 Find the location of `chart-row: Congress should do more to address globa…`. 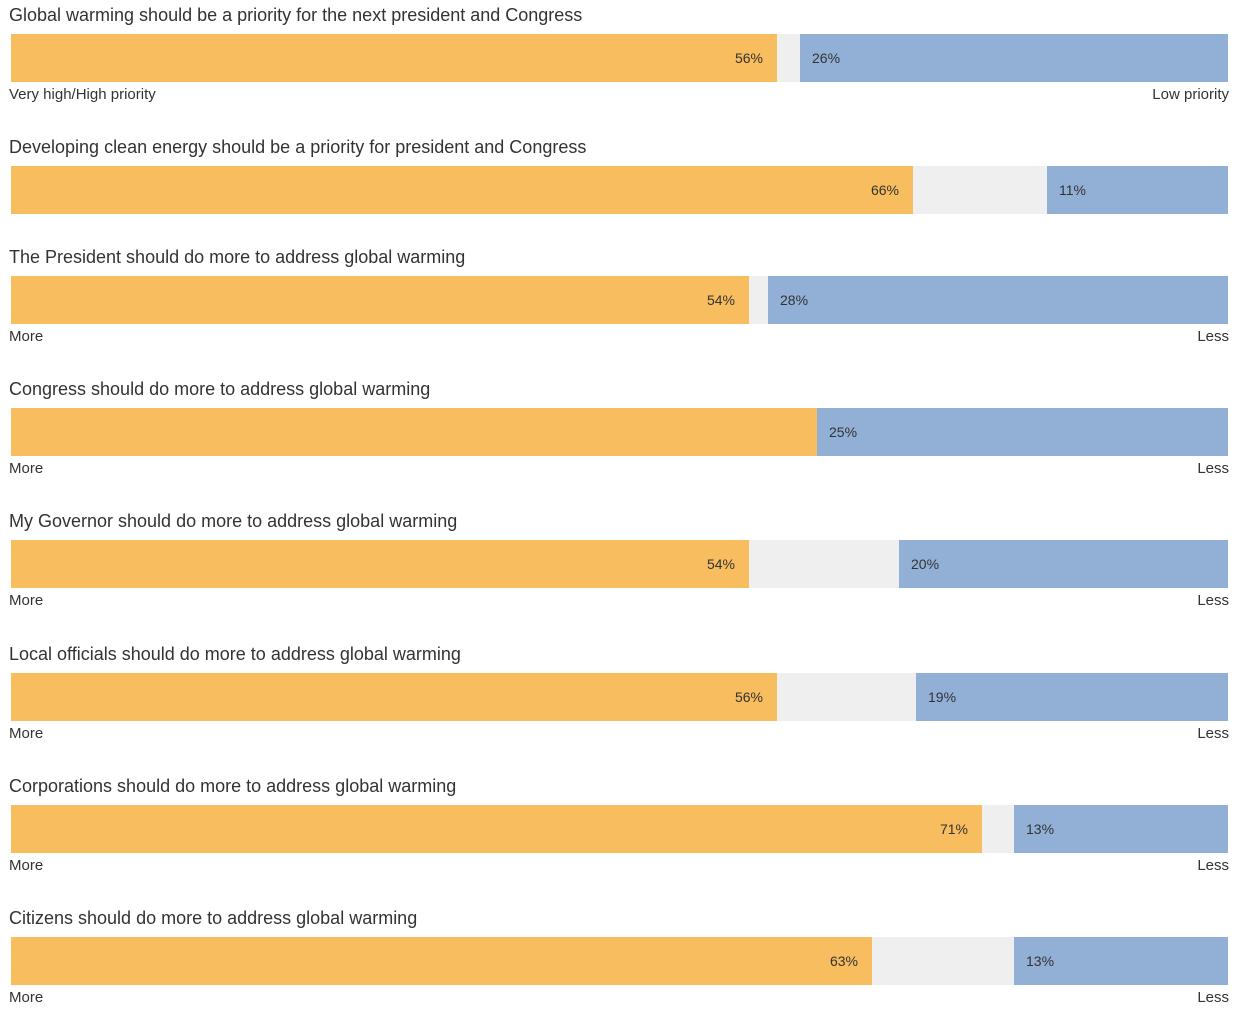

chart-row: Congress should do more to address globa… is located at coordinates (620, 430).